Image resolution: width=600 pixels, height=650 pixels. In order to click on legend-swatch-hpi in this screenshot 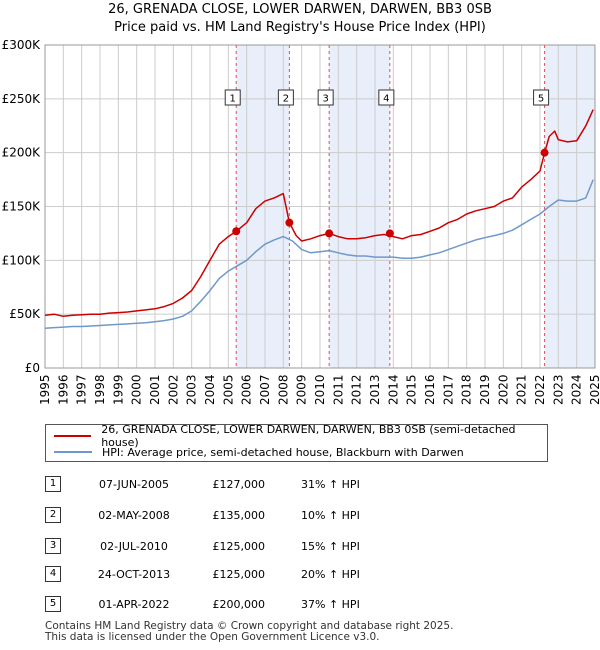, I will do `click(73, 452)`.